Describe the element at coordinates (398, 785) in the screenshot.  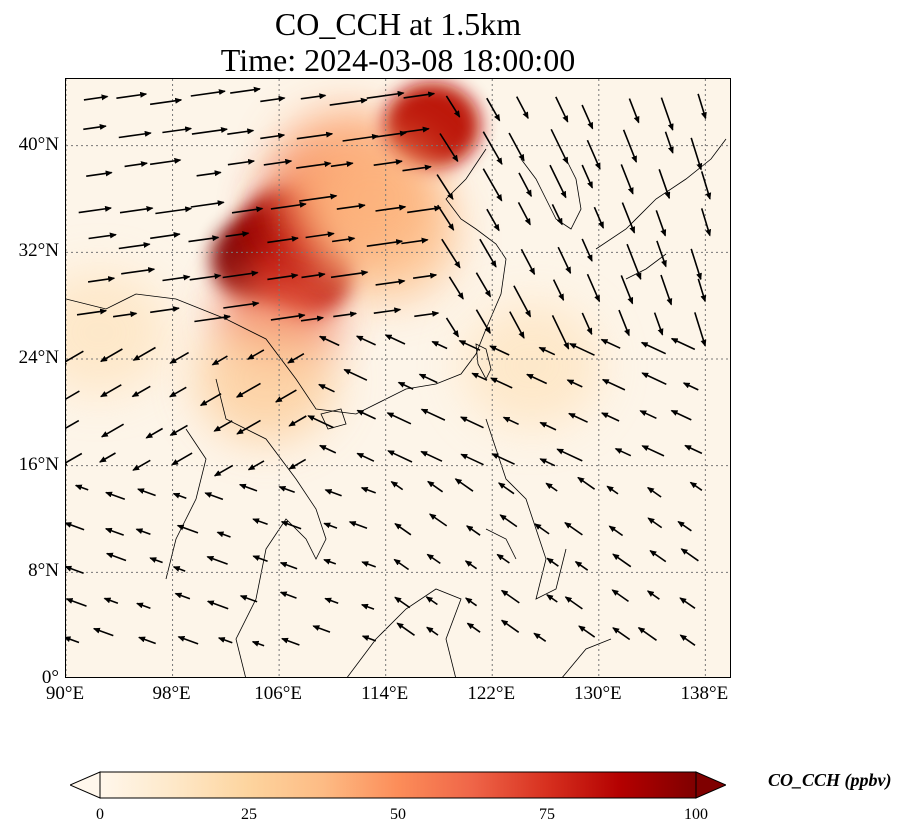
I see `colorbar-svg` at that location.